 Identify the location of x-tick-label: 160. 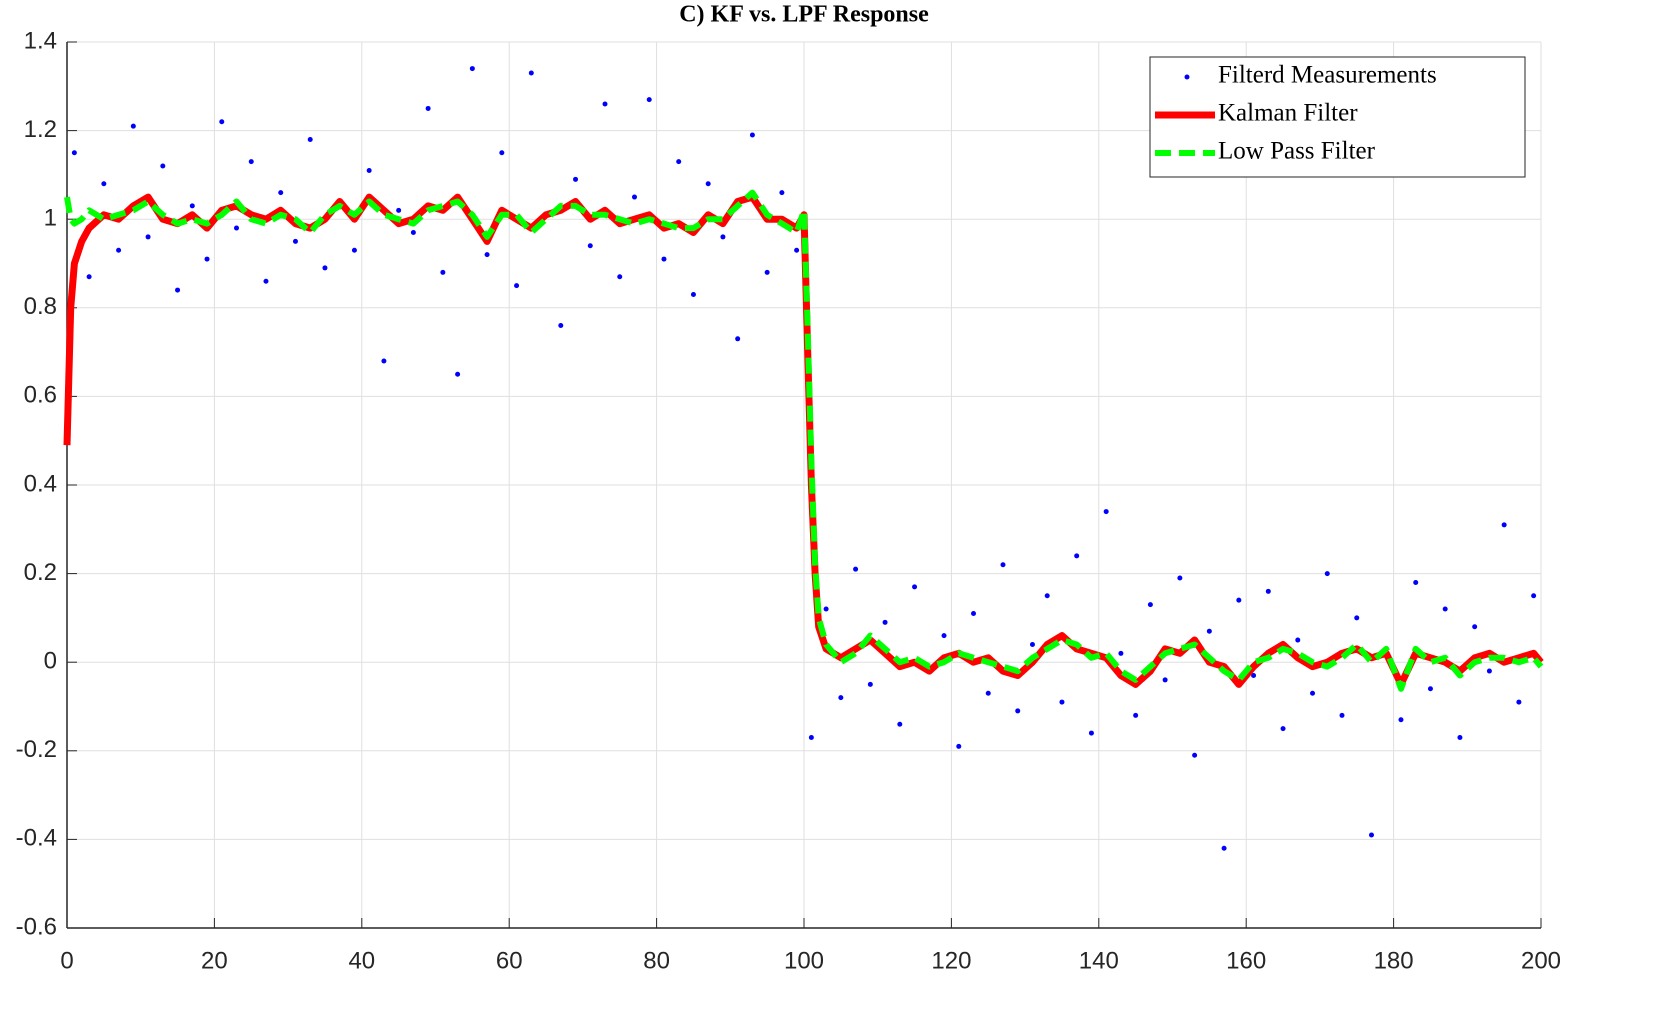
(1246, 960).